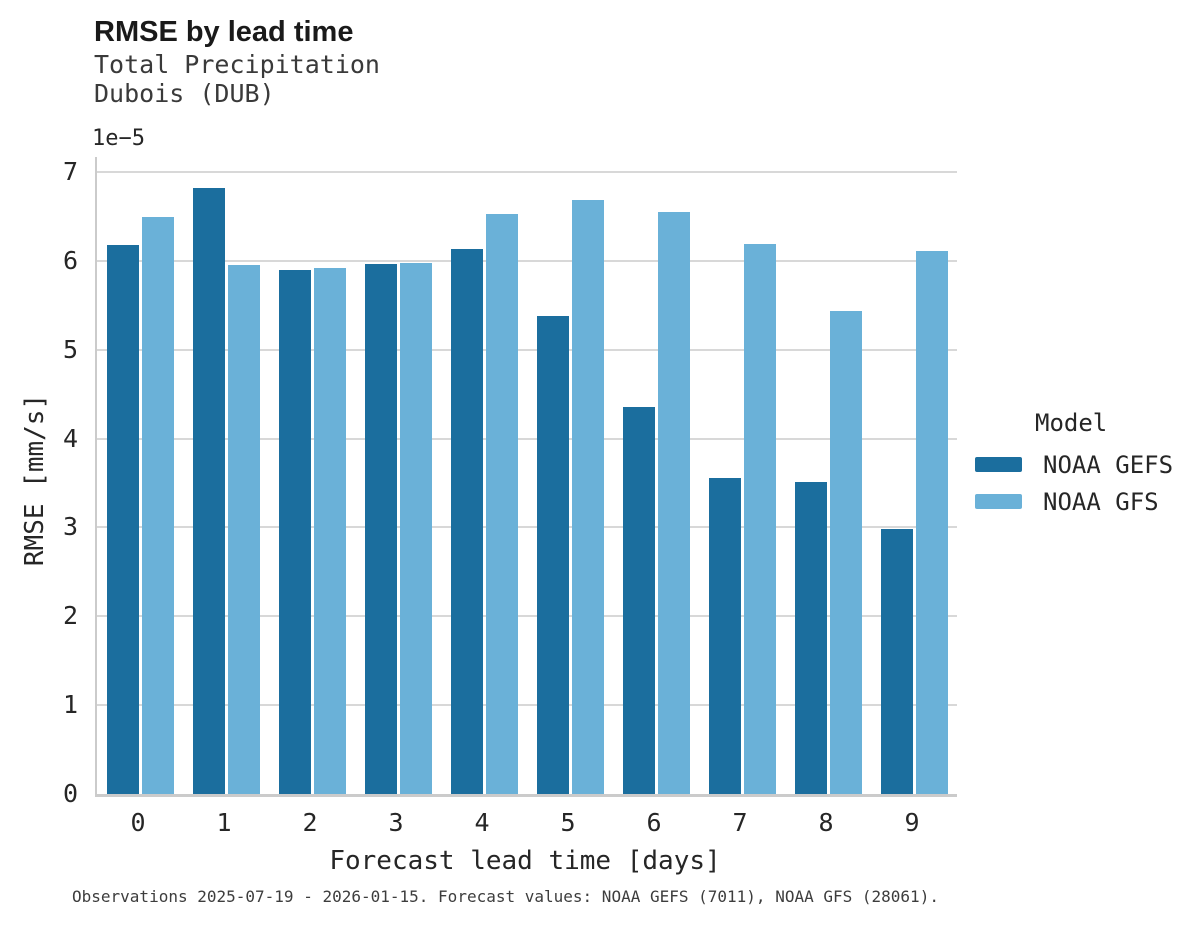  I want to click on chart-subtitle-variable: Total Precipitation, so click(237, 64).